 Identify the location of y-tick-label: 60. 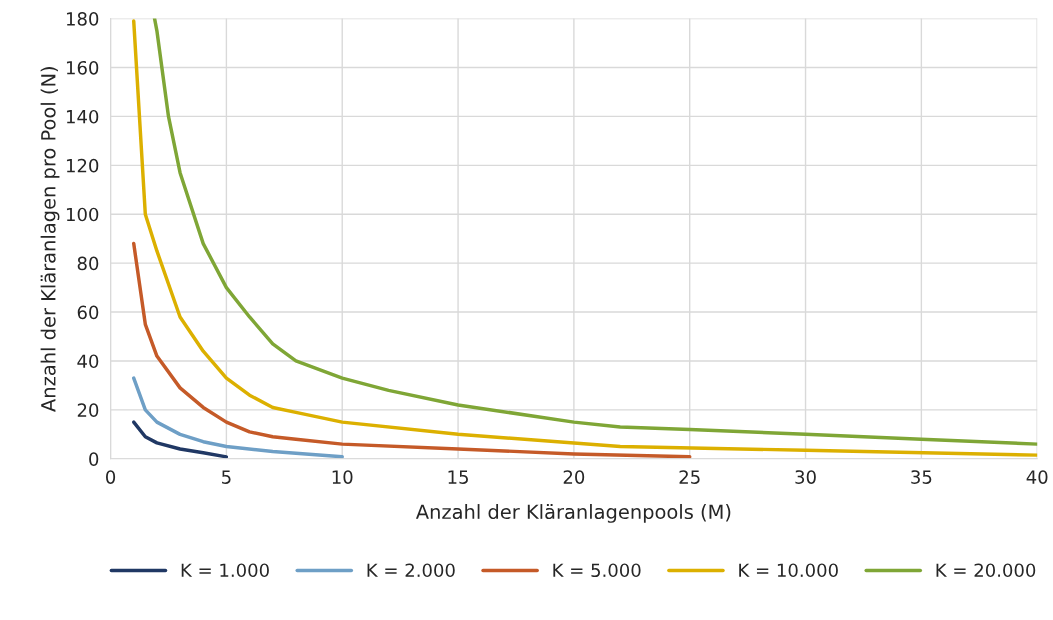
(88, 312).